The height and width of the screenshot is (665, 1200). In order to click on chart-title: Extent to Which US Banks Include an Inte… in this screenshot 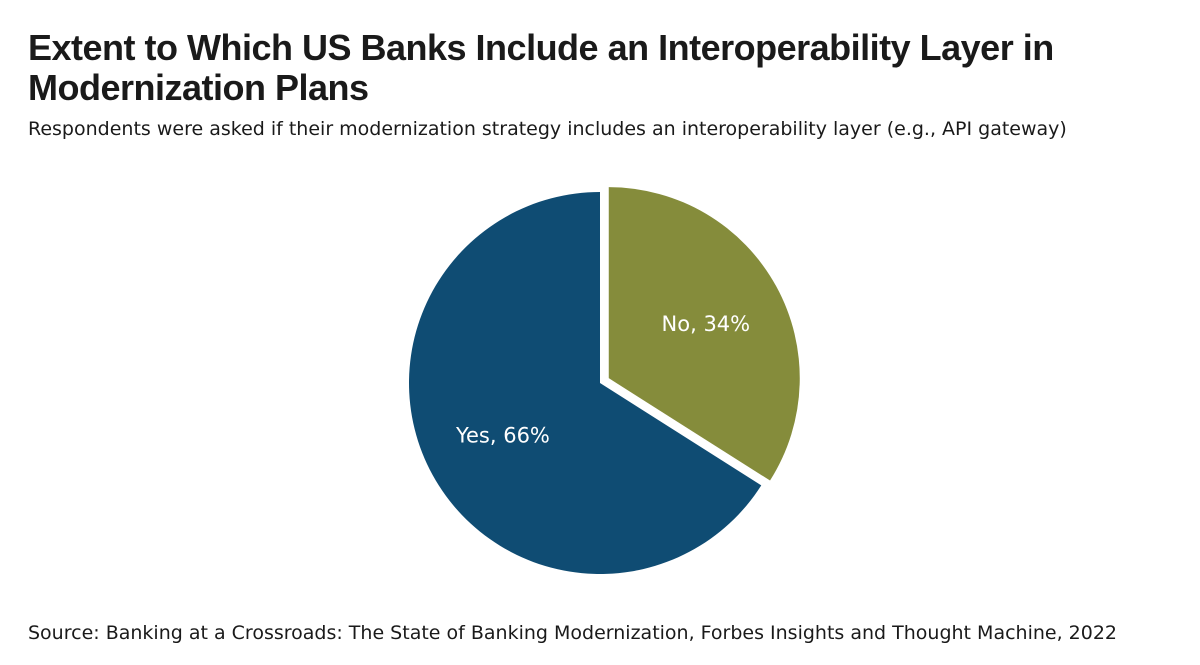, I will do `click(541, 67)`.